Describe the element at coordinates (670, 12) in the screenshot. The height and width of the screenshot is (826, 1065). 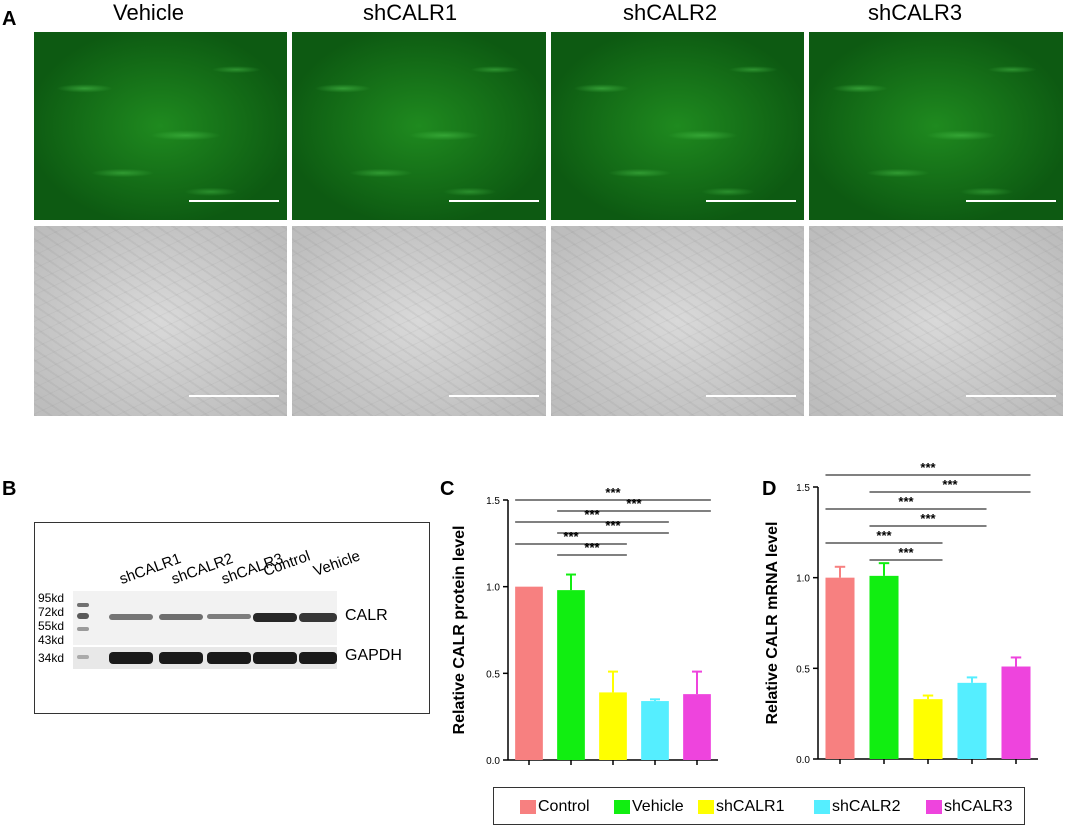
I see `column-title-shcalr2: shCALR2` at that location.